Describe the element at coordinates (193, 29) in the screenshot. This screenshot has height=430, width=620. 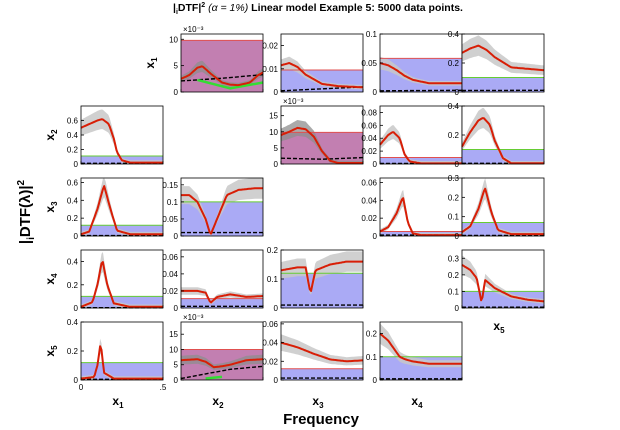
I see `y-axis-exponent: ×10⁻³` at that location.